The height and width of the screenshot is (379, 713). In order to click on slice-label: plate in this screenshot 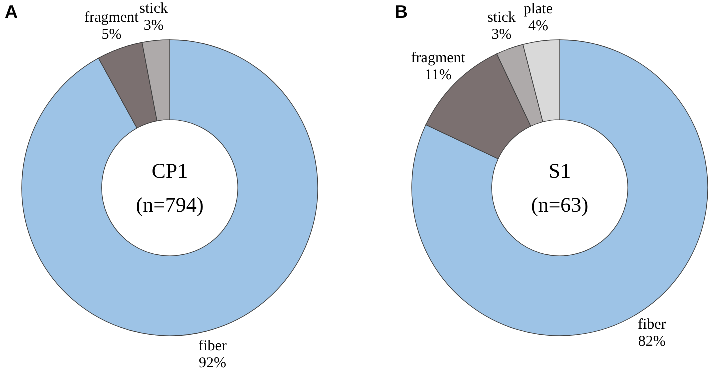, I will do `click(539, 9)`.